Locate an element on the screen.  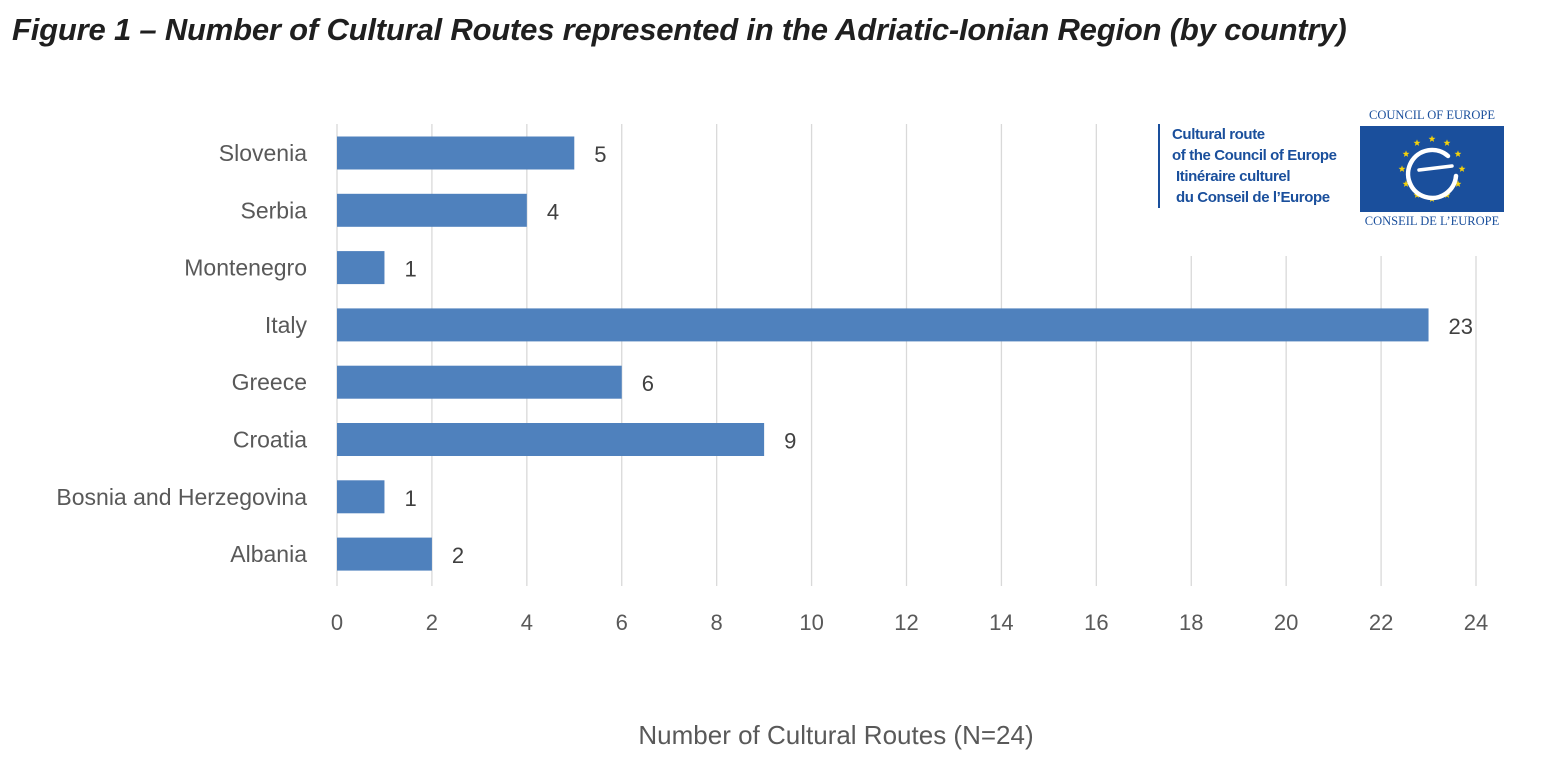
category-label: Serbia is located at coordinates (274, 210).